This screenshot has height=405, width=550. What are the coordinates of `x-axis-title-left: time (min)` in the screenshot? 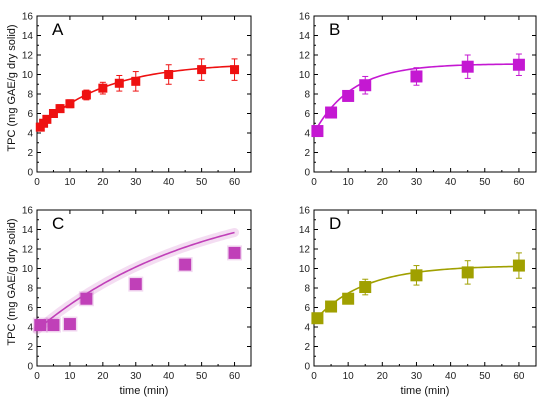 It's located at (144, 391).